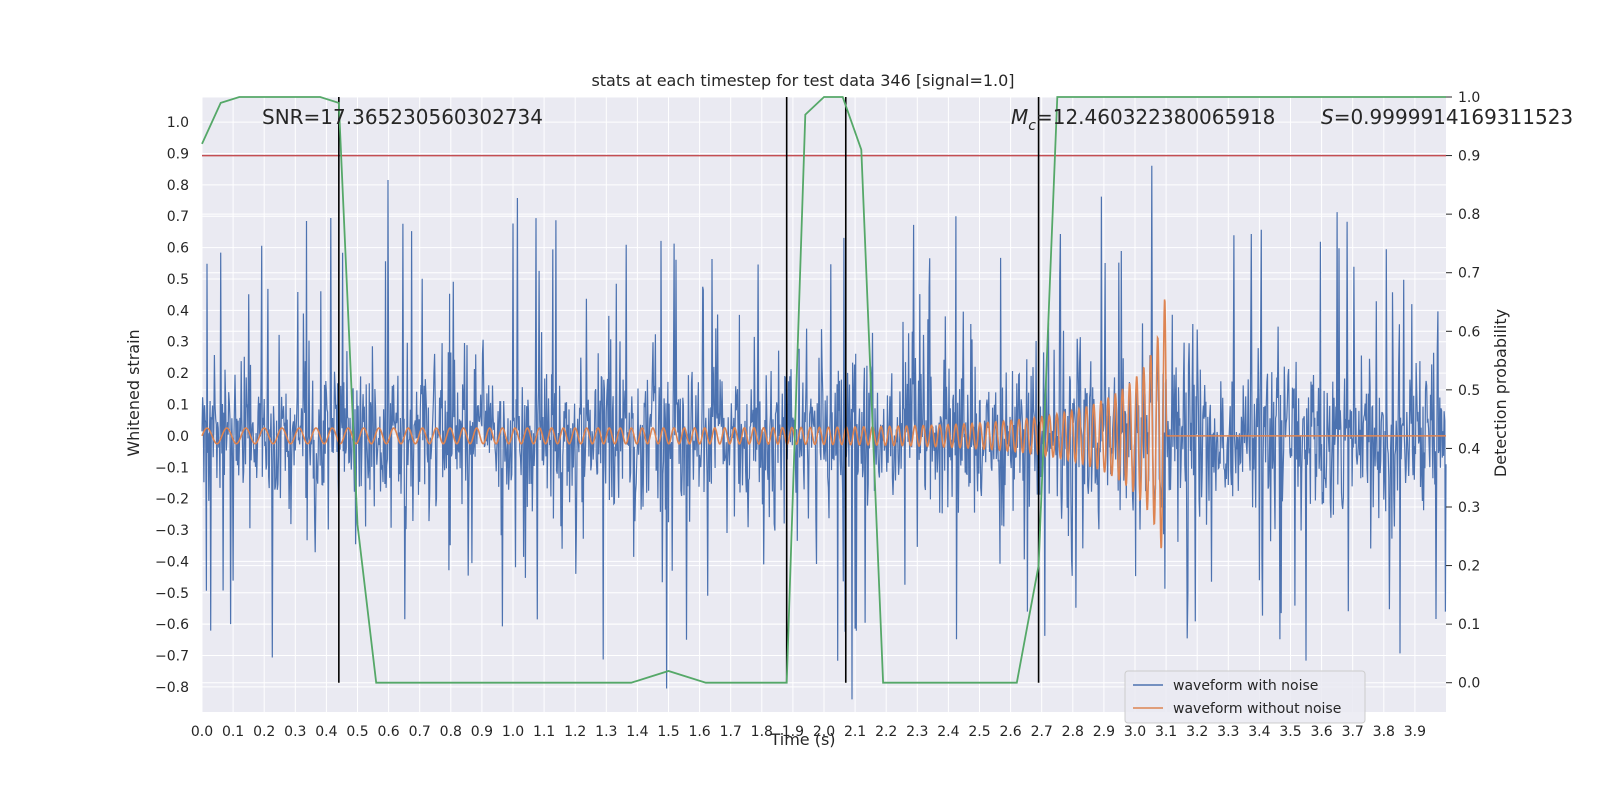  I want to click on x-tick-label: 2.2, so click(886, 732).